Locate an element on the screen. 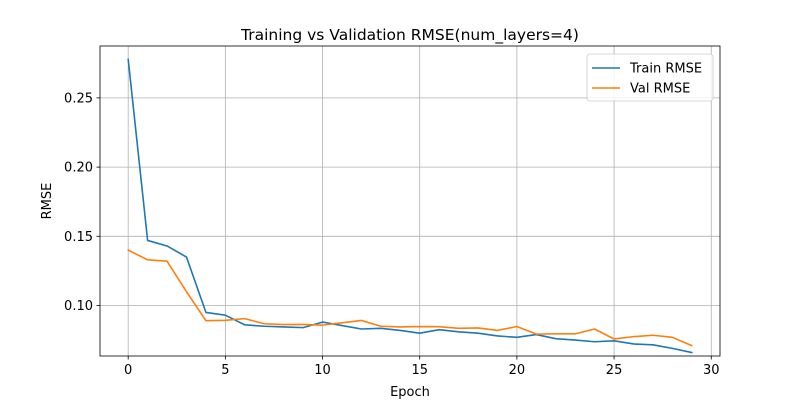 This screenshot has height=400, width=800. x-tick-label: 30 is located at coordinates (711, 370).